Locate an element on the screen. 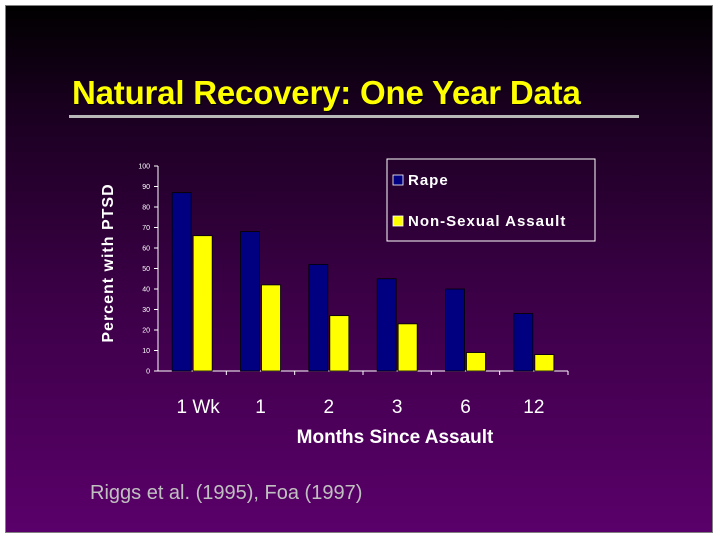 This screenshot has width=720, height=540. y-tick-label: 0 is located at coordinates (148, 372).